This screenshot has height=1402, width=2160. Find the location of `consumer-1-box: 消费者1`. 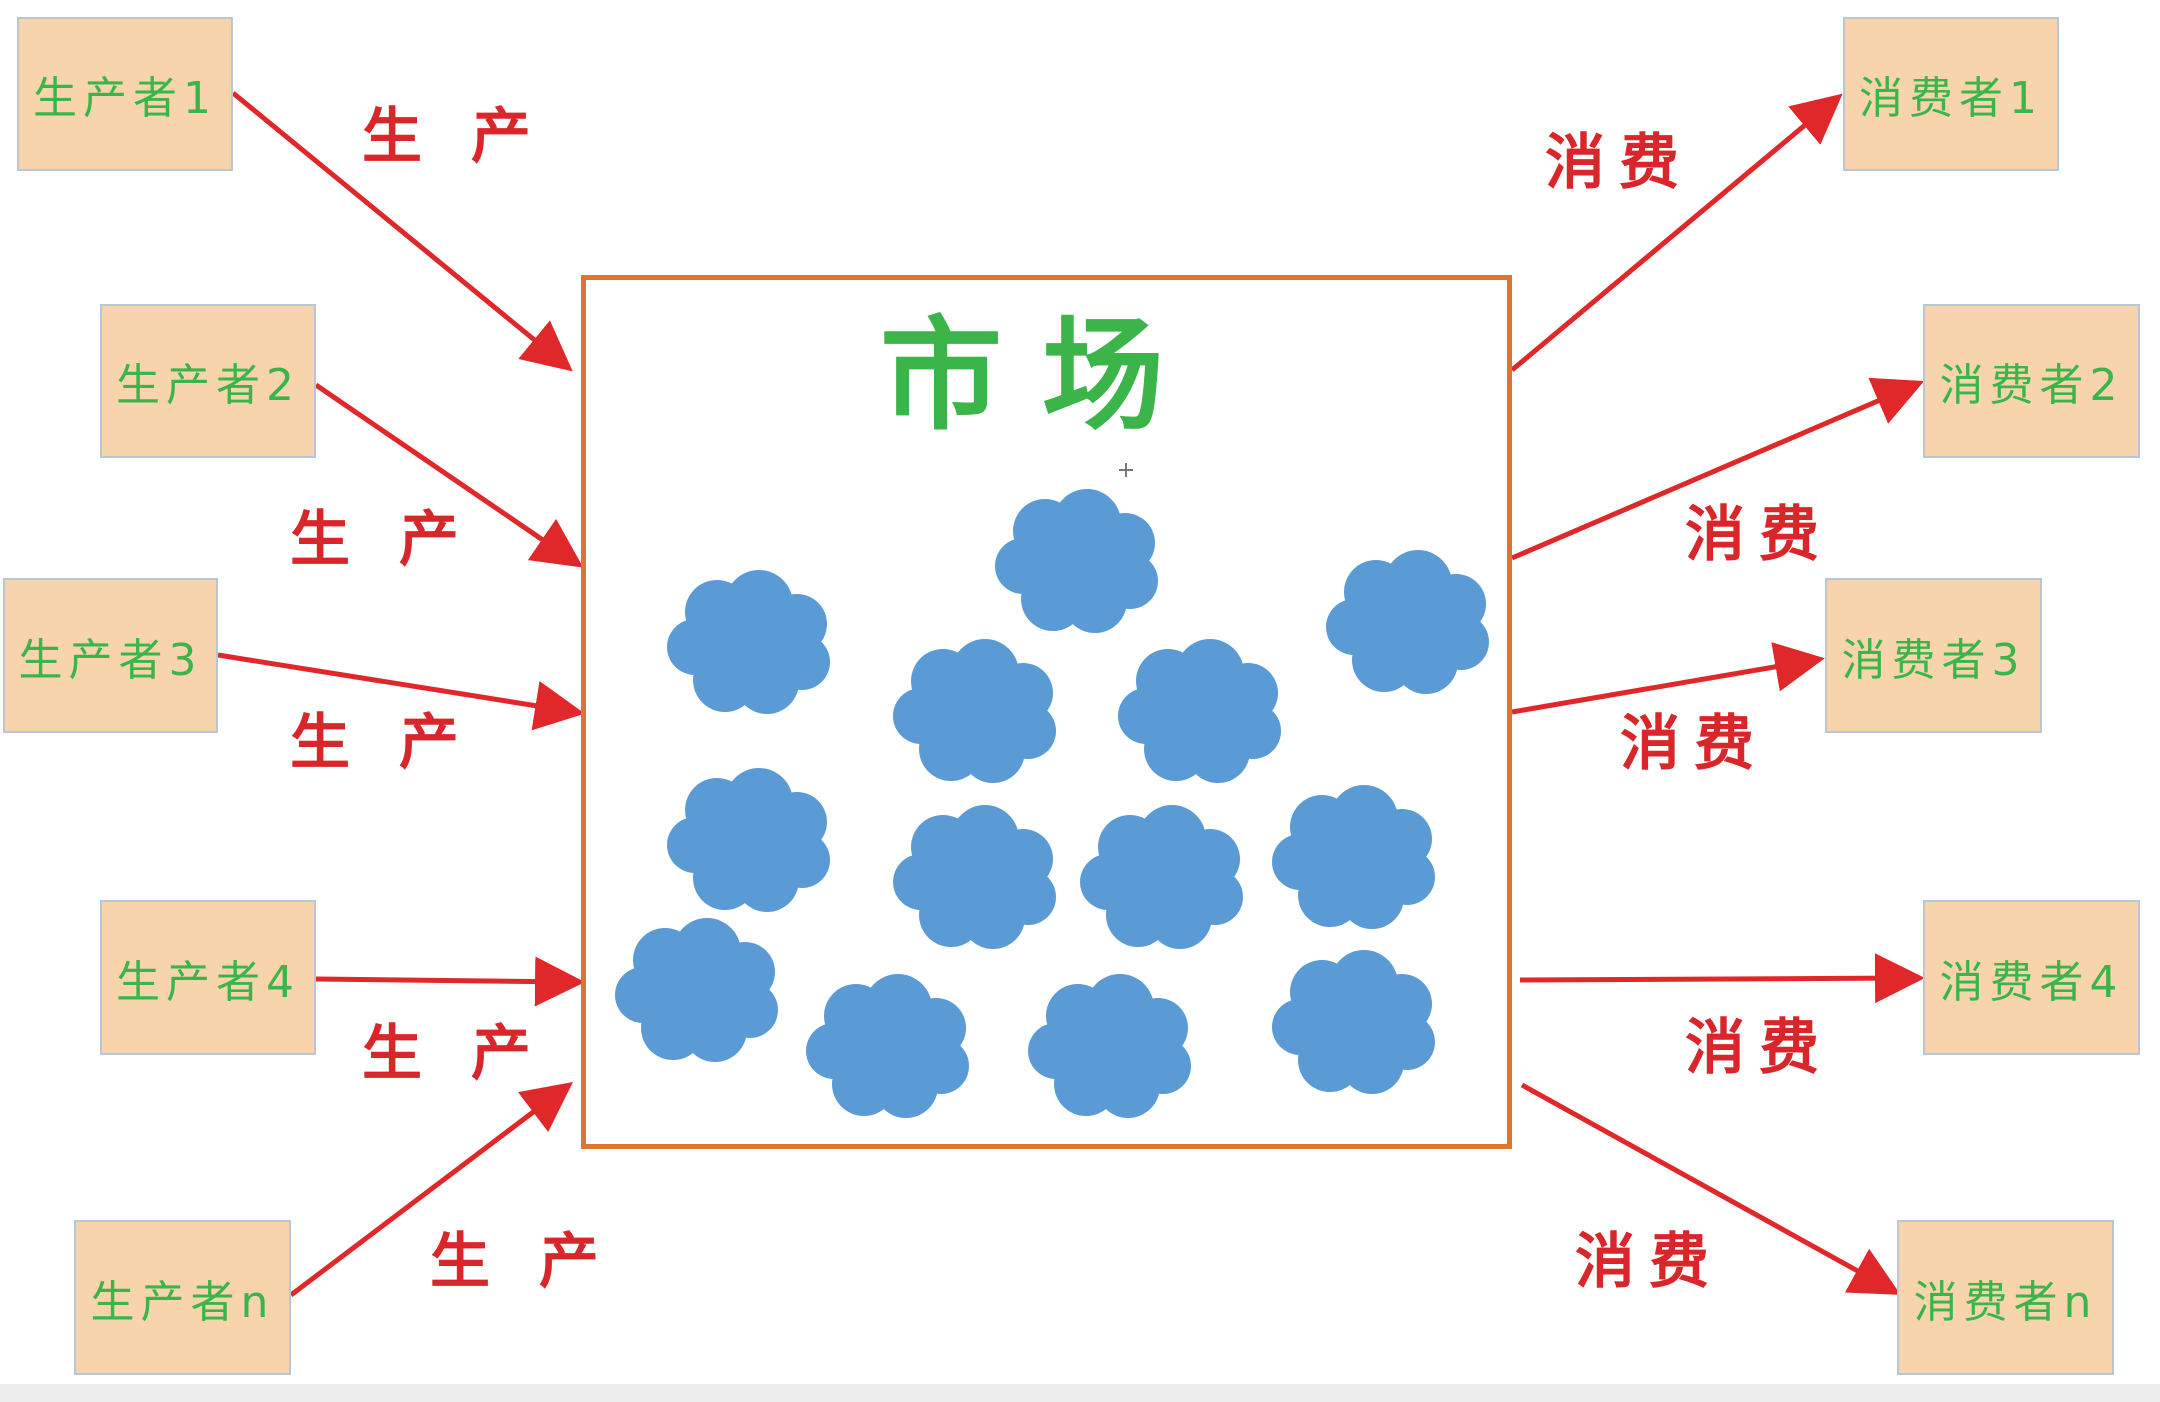

consumer-1-box: 消费者1 is located at coordinates (1951, 94).